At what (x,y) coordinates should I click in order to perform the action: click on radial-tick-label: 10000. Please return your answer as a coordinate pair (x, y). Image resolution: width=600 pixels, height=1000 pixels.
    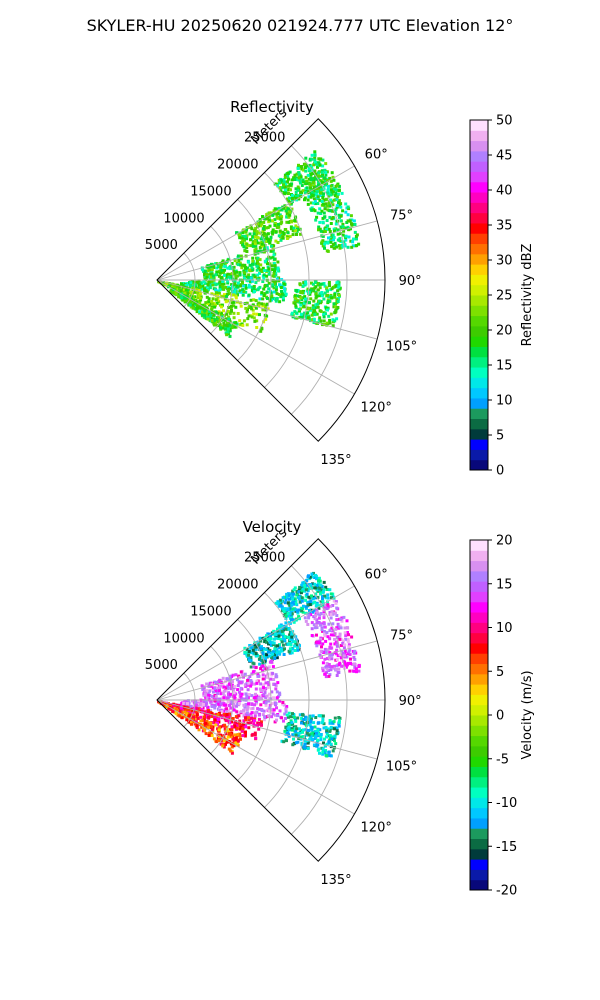
    Looking at the image, I should click on (183, 638).